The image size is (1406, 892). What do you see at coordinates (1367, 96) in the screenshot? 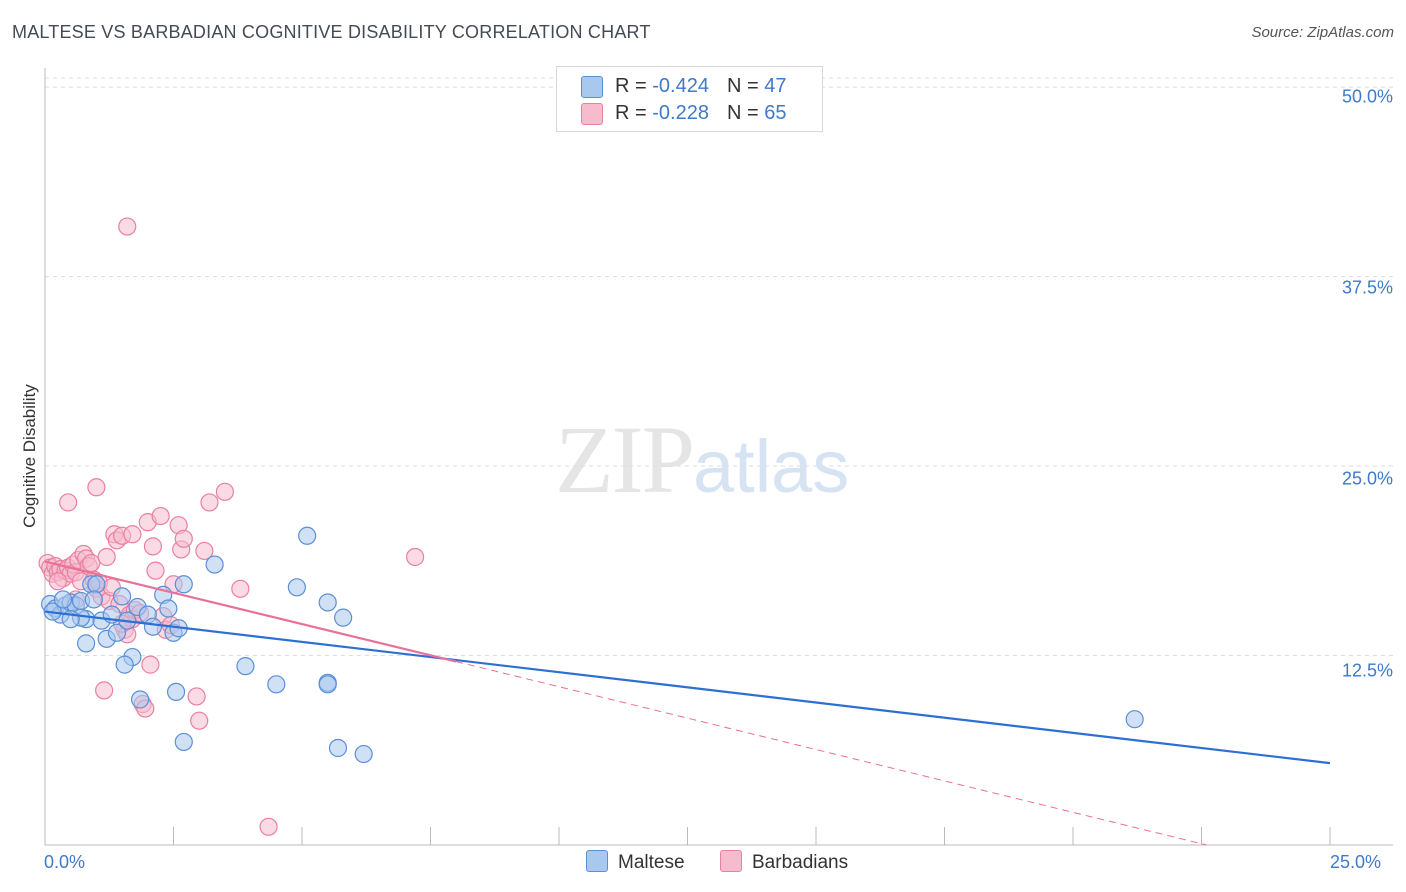
I see `y-tick-label: 50.0%` at bounding box center [1367, 96].